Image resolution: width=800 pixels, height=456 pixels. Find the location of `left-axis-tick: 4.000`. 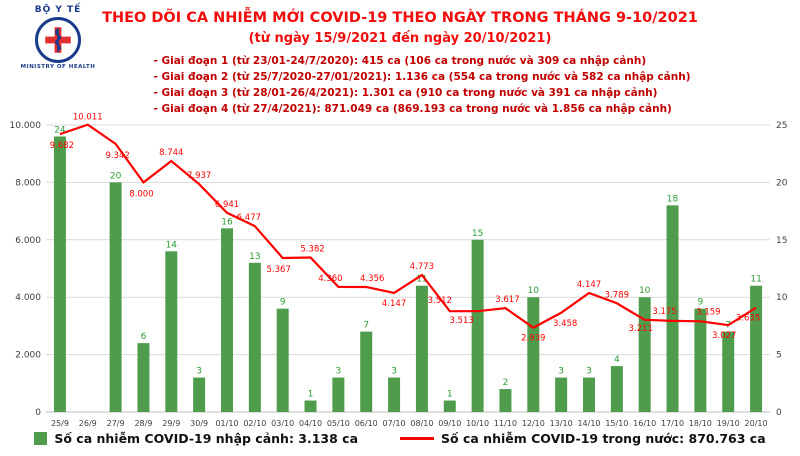

left-axis-tick: 4.000 is located at coordinates (28, 298).